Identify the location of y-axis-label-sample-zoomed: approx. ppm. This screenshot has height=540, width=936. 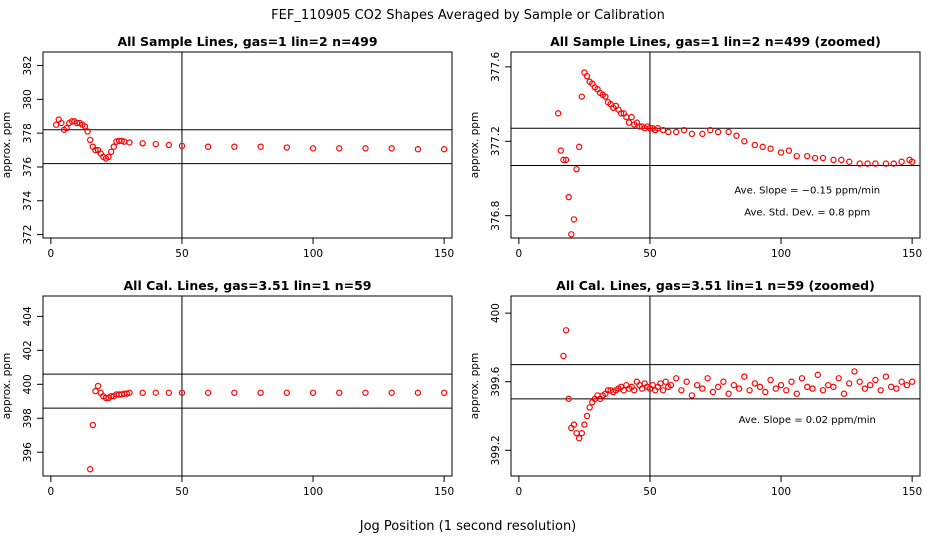
(475, 145).